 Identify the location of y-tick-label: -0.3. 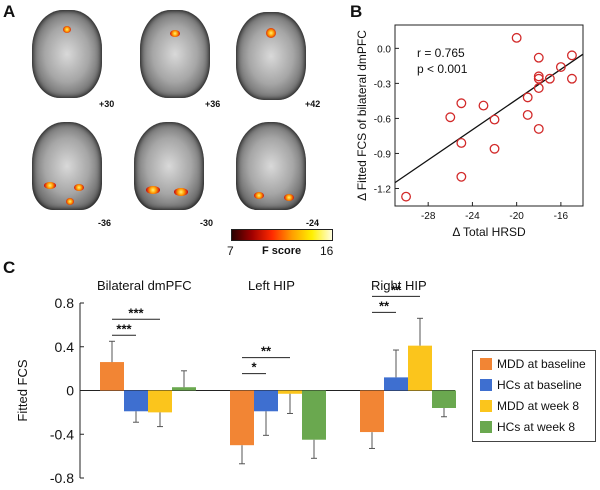
(383, 84).